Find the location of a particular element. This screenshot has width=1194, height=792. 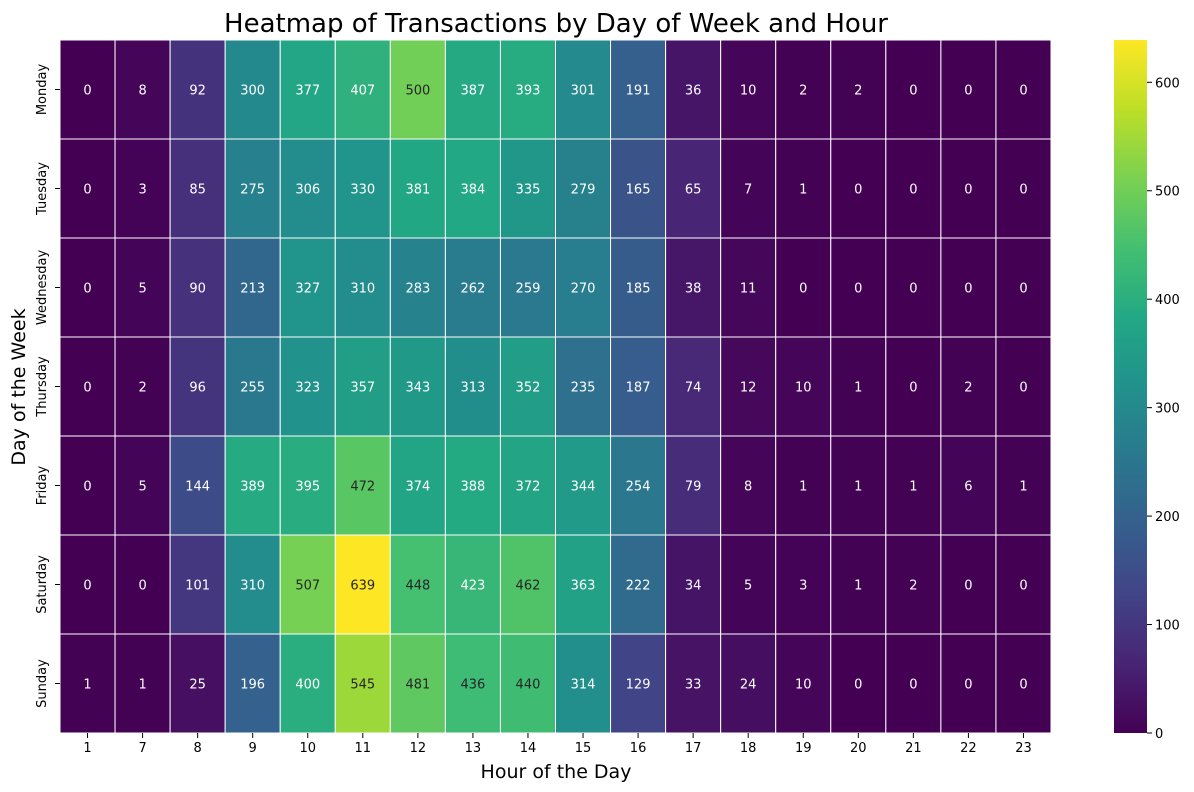

cell-value-label: 11 is located at coordinates (748, 289).